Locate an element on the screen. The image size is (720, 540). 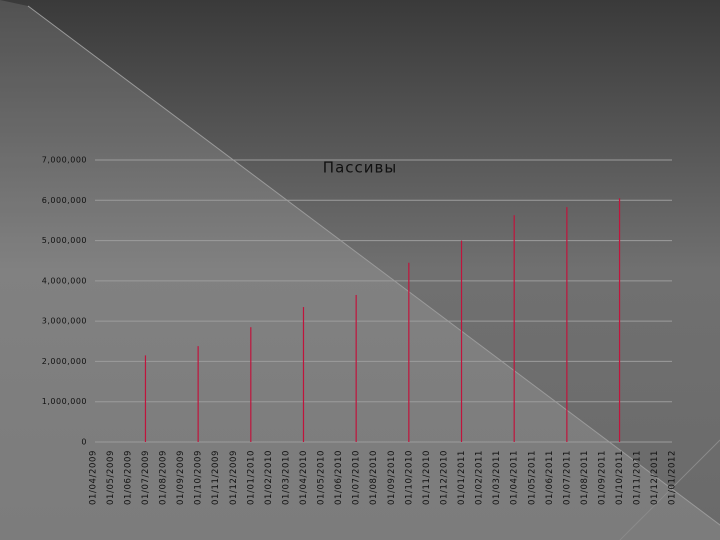
x-tick-label: 01/12/2010 is located at coordinates (444, 477).